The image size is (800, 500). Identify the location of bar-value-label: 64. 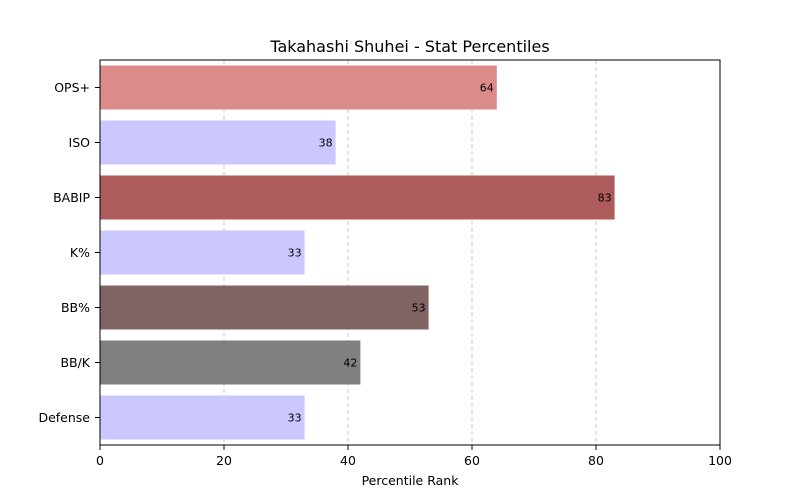
(487, 88).